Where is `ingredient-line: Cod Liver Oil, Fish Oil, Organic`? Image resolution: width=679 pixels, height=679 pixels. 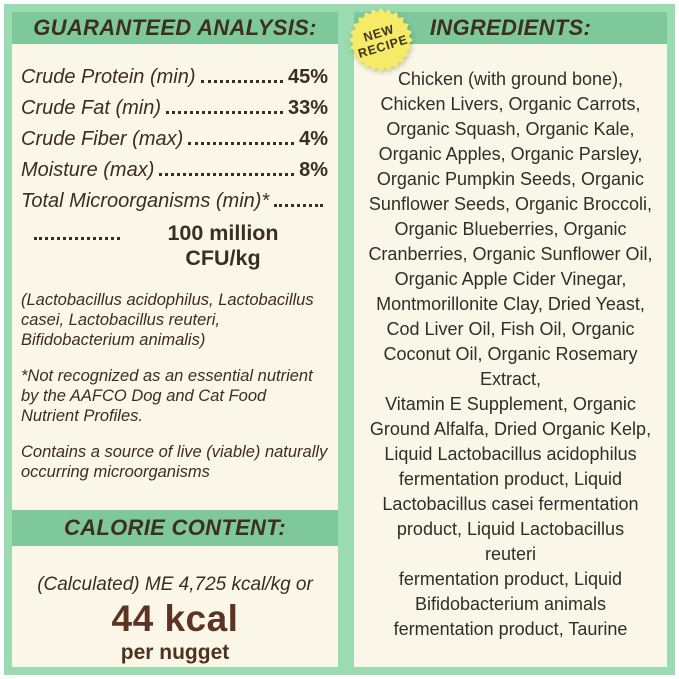 ingredient-line: Cod Liver Oil, Fish Oil, Organic is located at coordinates (510, 329).